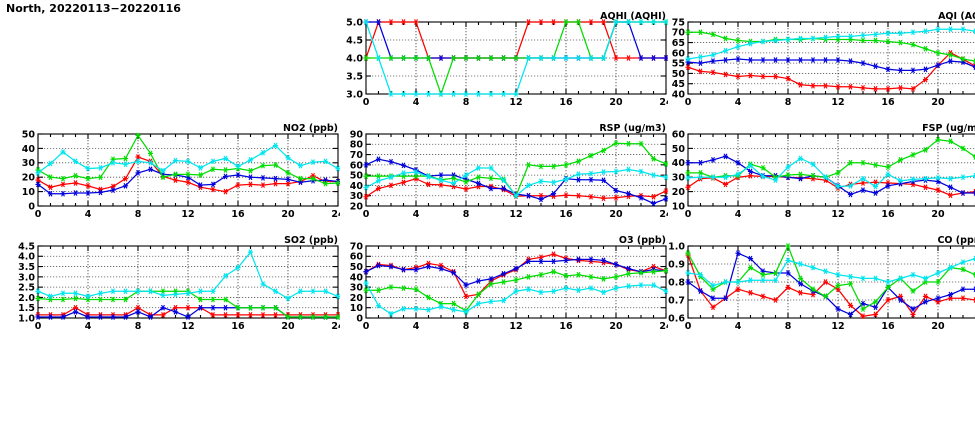 The image size is (975, 447). Describe the element at coordinates (357, 155) in the screenshot. I see `y-tick-label: 70` at that location.